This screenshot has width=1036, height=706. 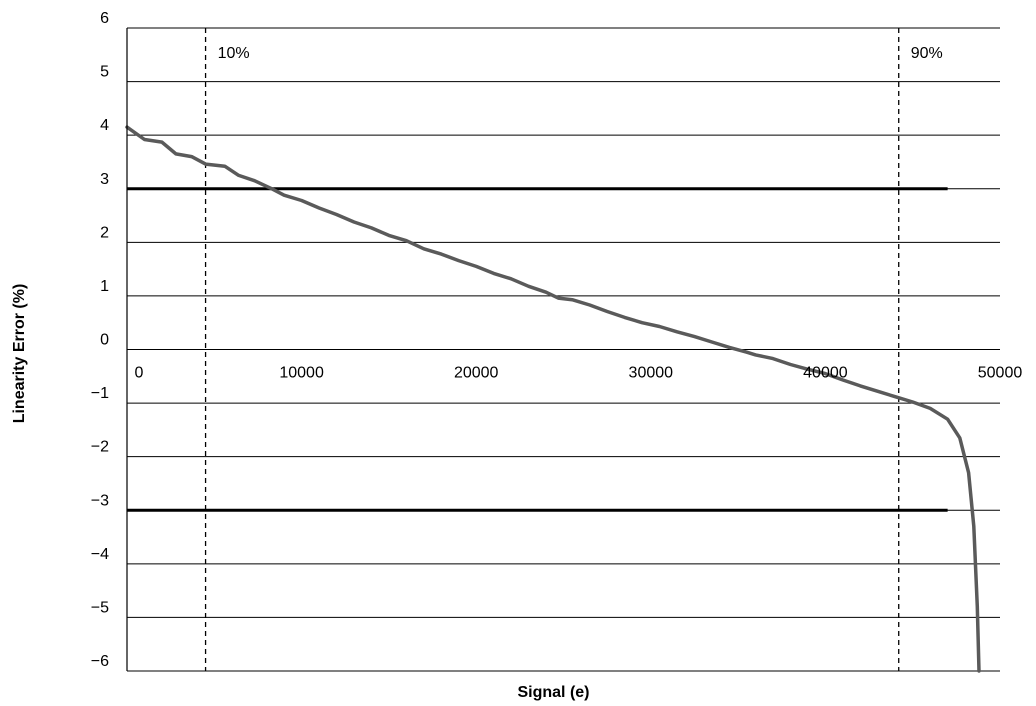 I want to click on marker-label-10pct: 10%, so click(x=234, y=53).